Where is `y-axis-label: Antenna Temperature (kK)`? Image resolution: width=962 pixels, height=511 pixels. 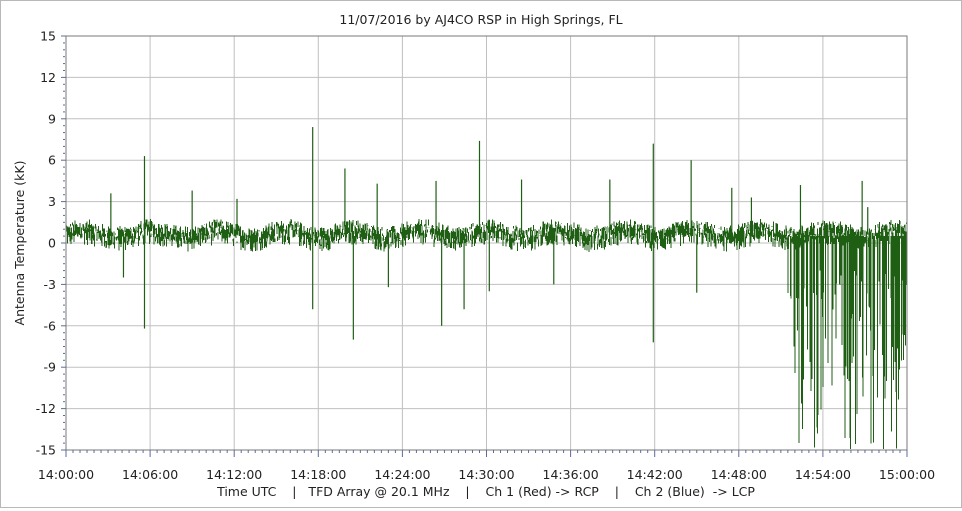 y-axis-label: Antenna Temperature (kK) is located at coordinates (19, 243).